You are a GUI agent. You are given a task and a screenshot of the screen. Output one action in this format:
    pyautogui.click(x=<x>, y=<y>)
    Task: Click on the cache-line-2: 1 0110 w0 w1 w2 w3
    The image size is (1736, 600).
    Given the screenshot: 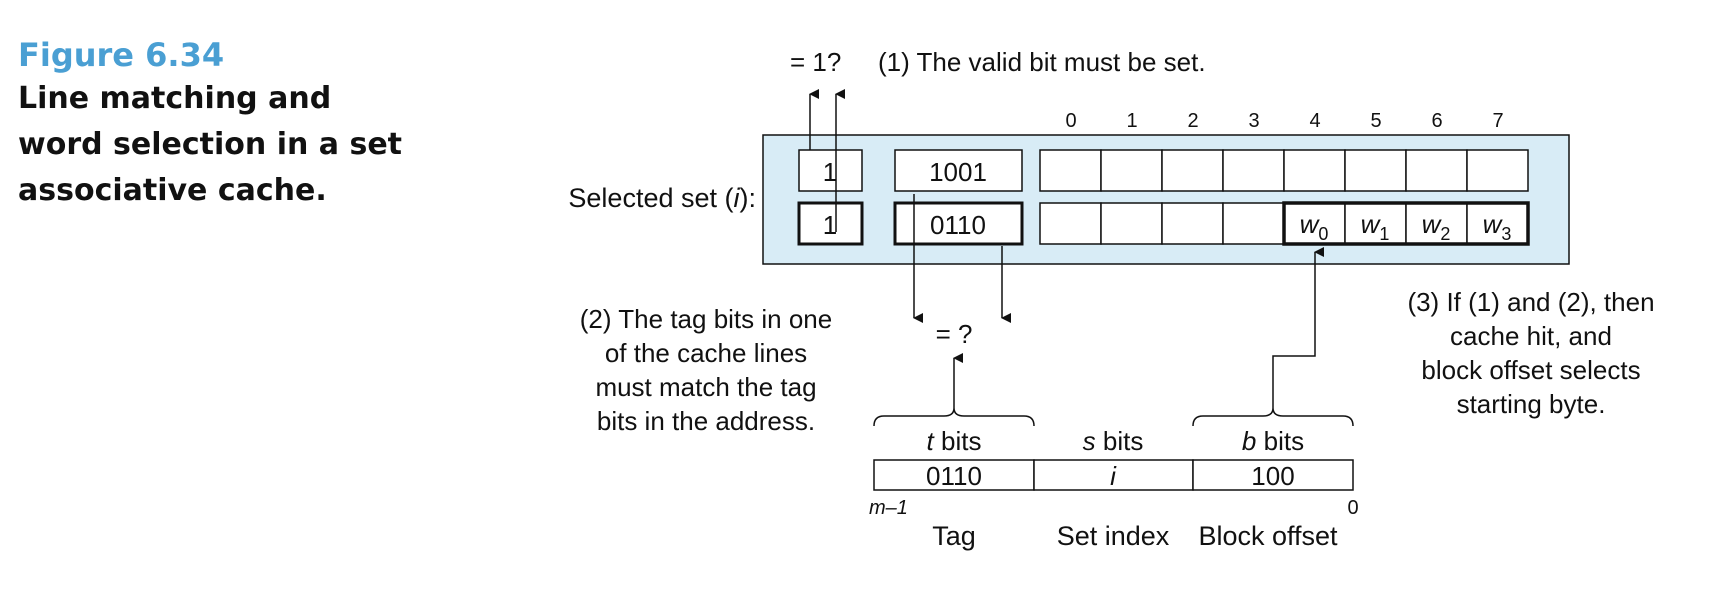 What is the action you would take?
    pyautogui.click(x=1163, y=223)
    